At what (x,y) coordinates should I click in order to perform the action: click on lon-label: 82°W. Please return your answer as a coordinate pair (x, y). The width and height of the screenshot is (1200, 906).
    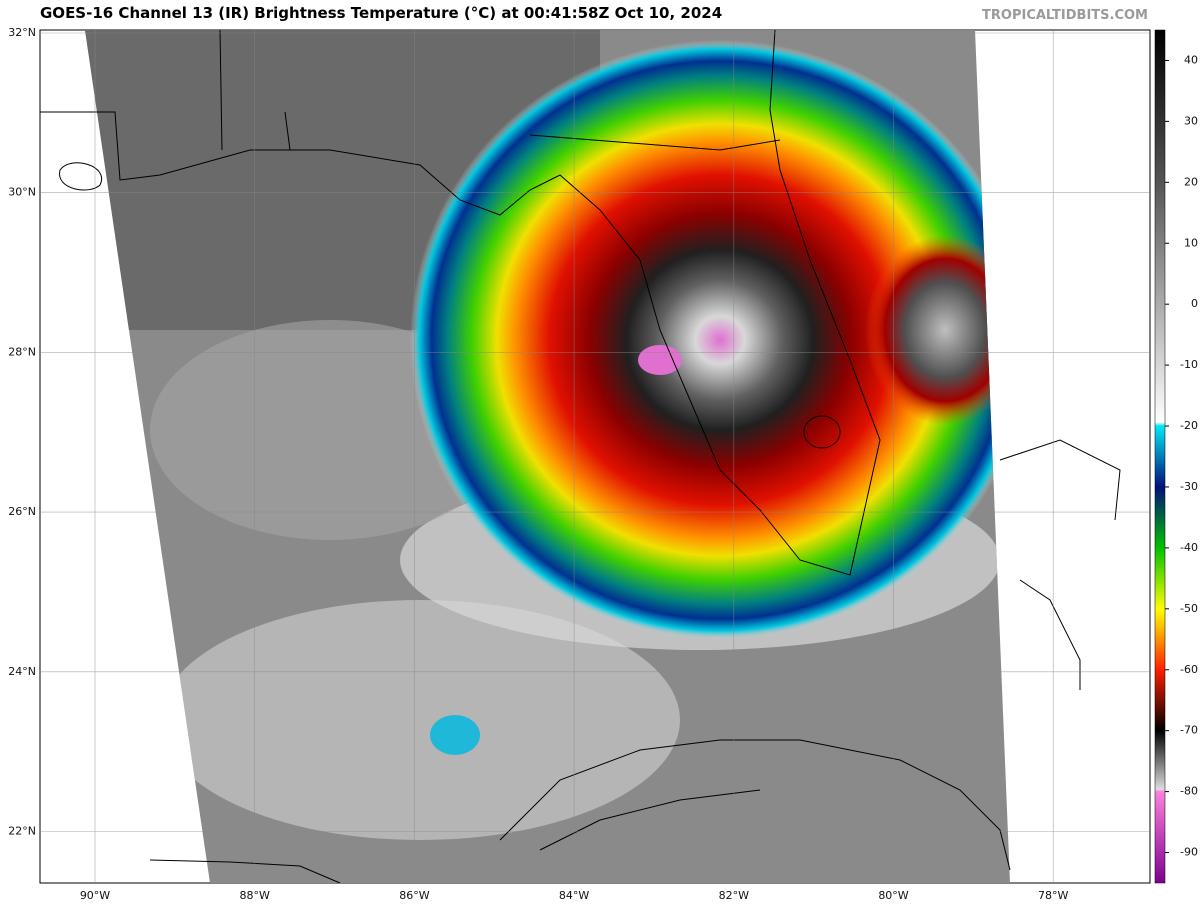
    Looking at the image, I should click on (734, 895).